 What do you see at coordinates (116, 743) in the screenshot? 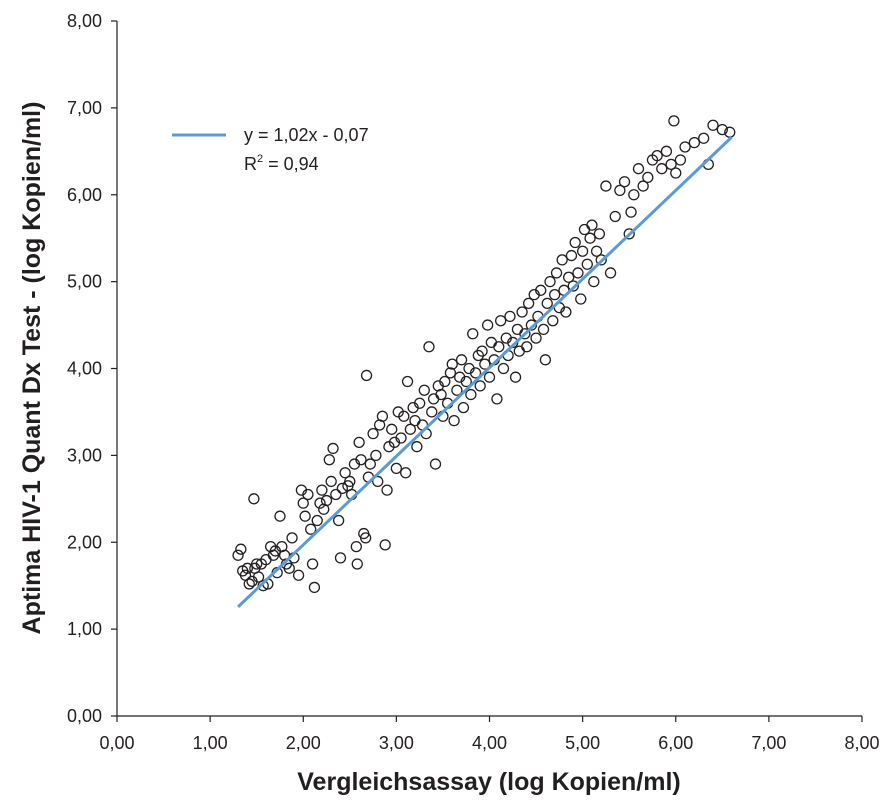
I see `x-tick-label: 0,00` at bounding box center [116, 743].